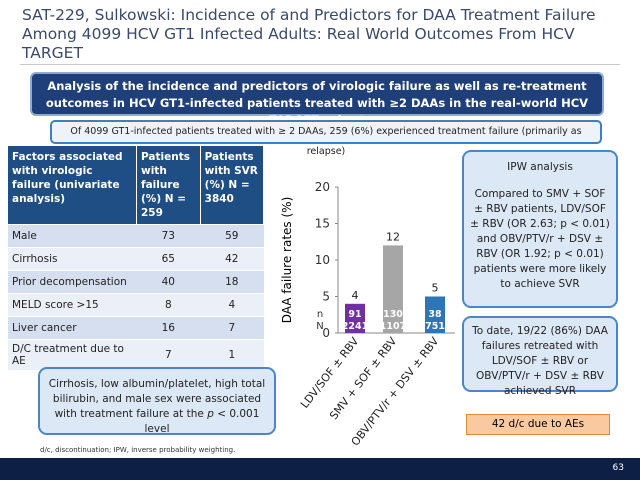 Image resolution: width=640 pixels, height=480 pixels. What do you see at coordinates (168, 236) in the screenshot?
I see `table-cell: 73` at bounding box center [168, 236].